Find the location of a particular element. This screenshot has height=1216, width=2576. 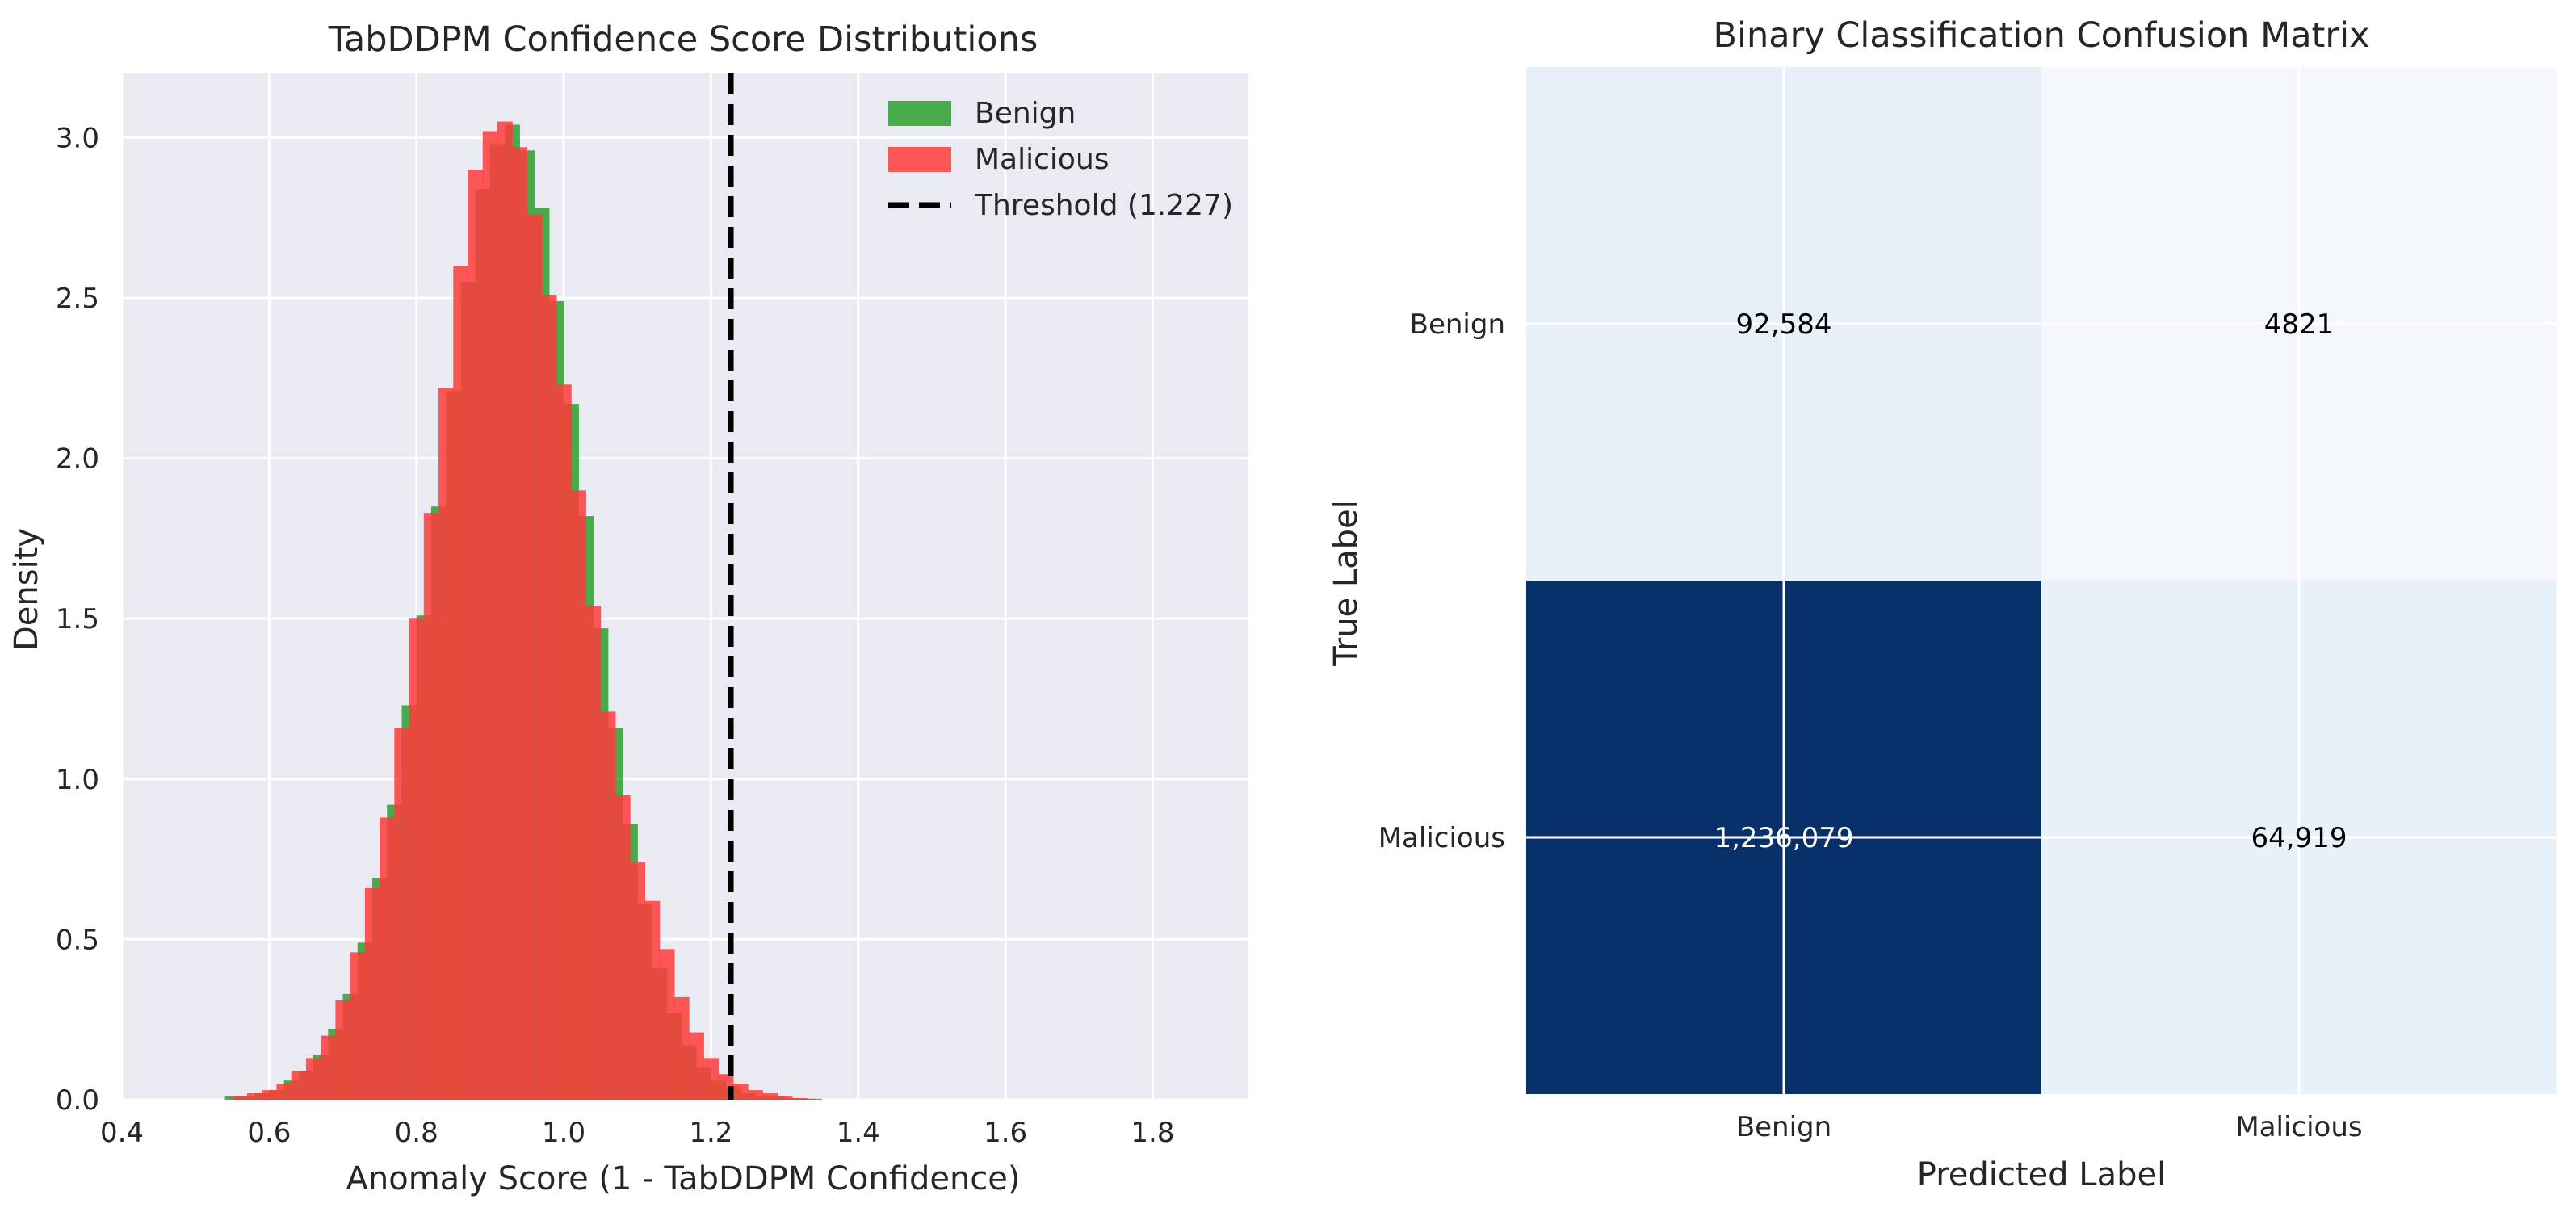

matrix-y-tick-label: Malicious is located at coordinates (1441, 838).